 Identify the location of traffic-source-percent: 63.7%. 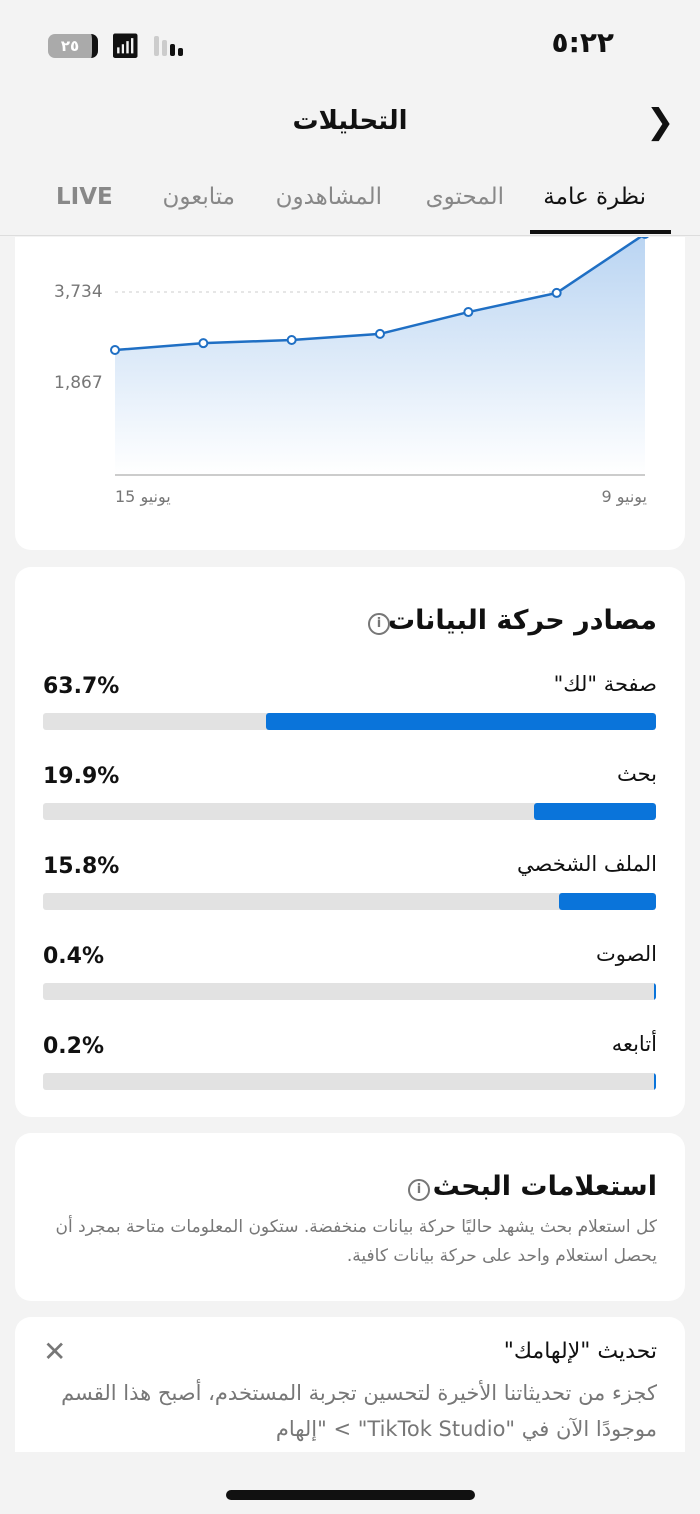
(81, 686).